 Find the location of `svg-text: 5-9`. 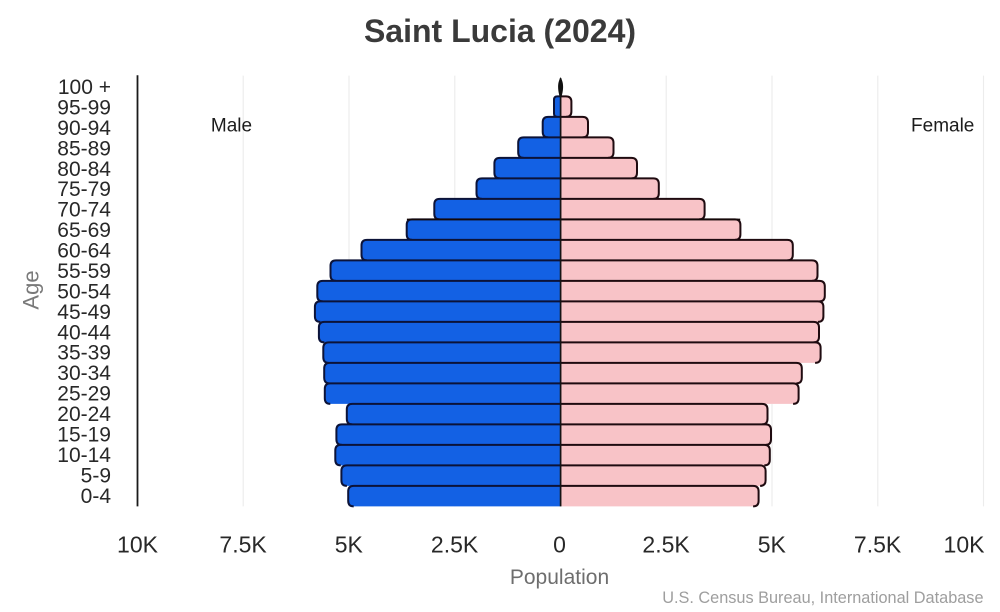

svg-text: 5-9 is located at coordinates (96, 475).